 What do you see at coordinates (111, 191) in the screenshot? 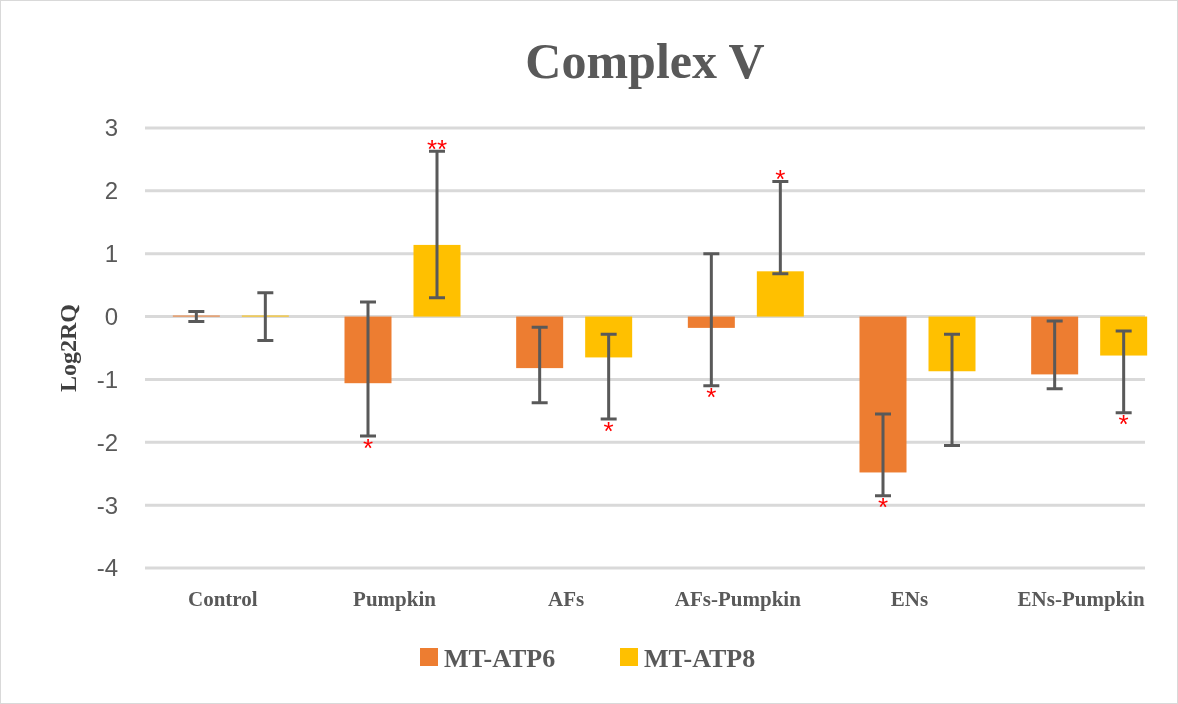
I see `y-tick-label: 2` at bounding box center [111, 191].